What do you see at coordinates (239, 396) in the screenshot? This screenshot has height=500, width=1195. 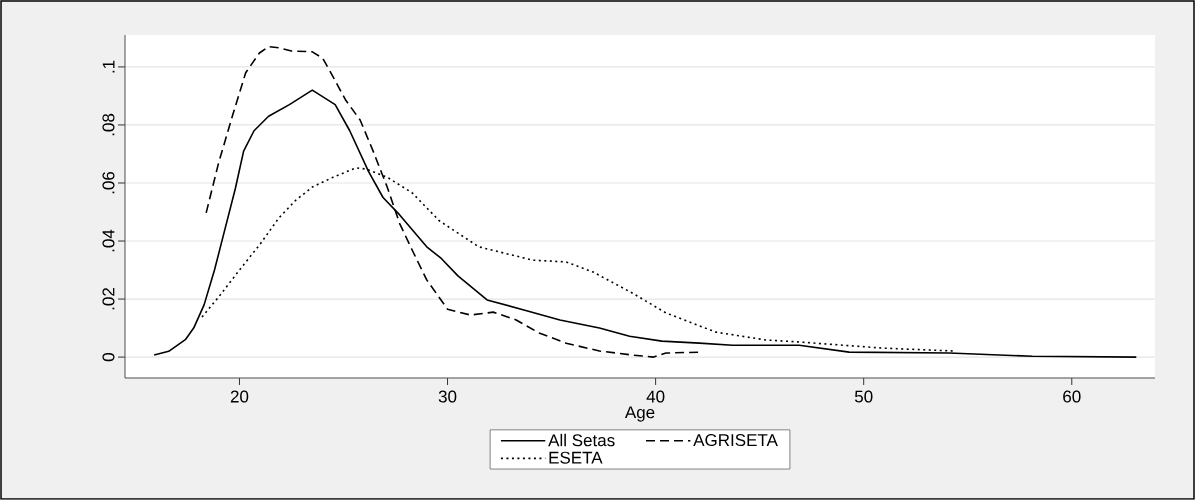 I see `x-tick-label: 20` at bounding box center [239, 396].